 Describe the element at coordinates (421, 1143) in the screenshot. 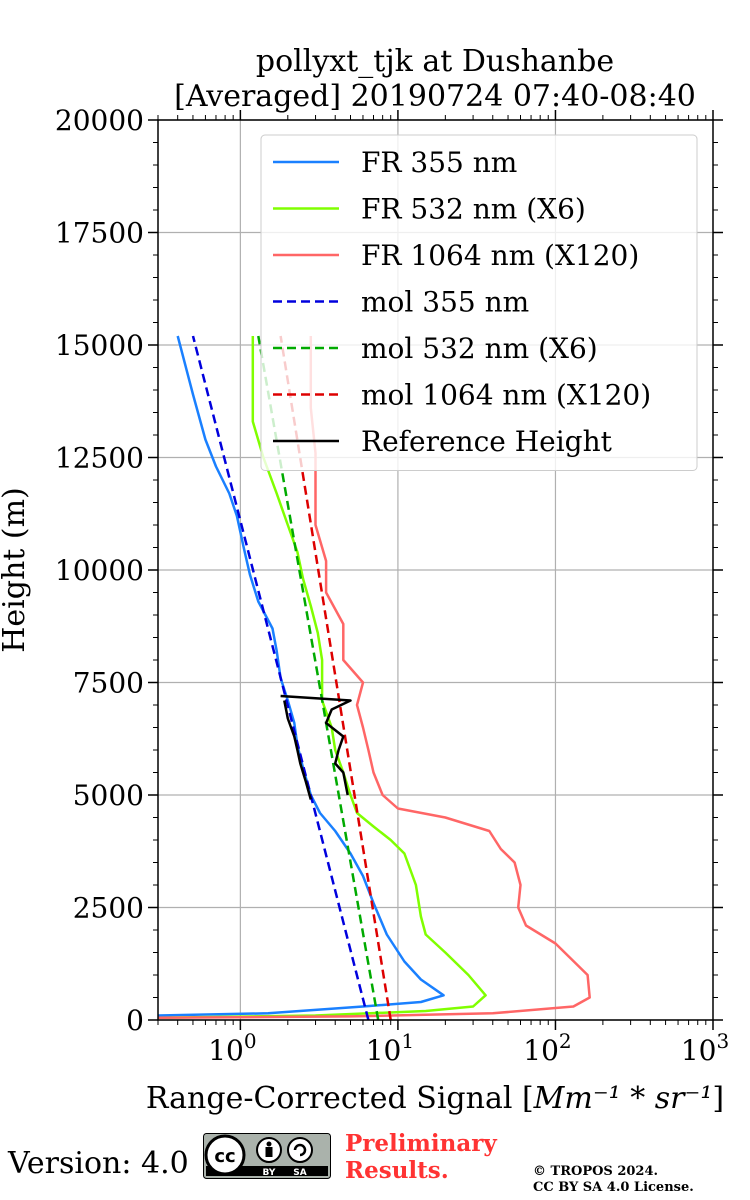

I see `preliminary-line-1: Preliminary` at that location.